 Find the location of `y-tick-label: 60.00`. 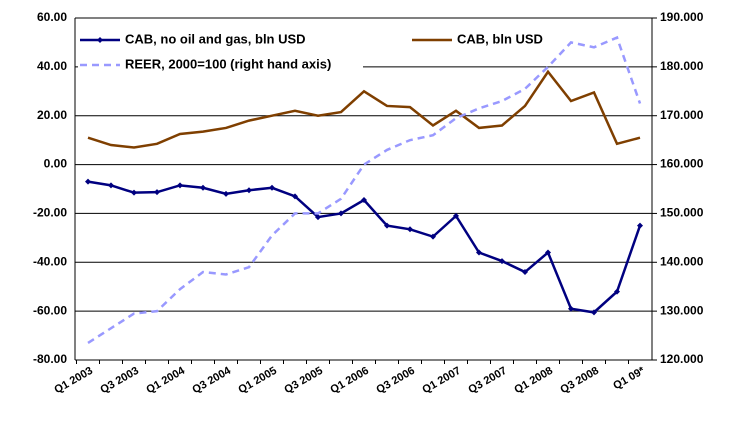

y-tick-label: 60.00 is located at coordinates (52, 17).